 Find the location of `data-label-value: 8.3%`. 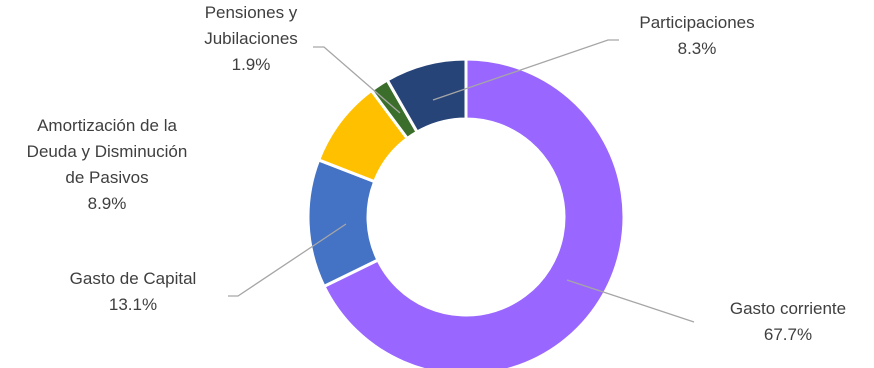

data-label-value: 8.3% is located at coordinates (697, 48).